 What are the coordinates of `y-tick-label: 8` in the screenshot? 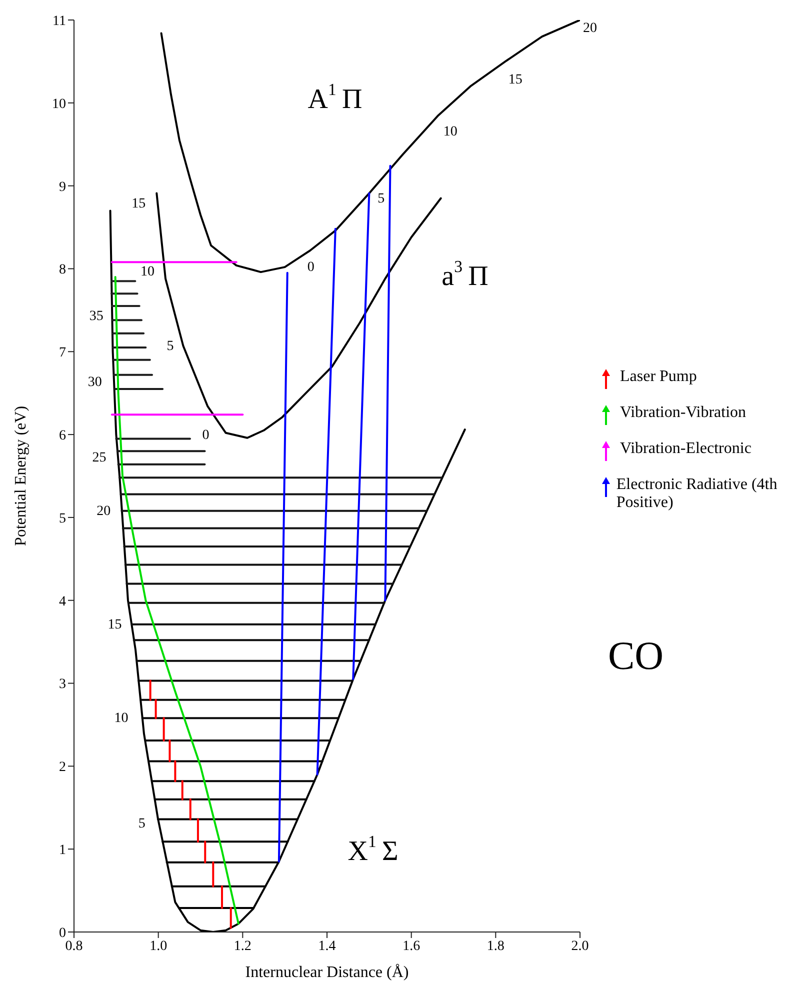 It's located at (62, 270).